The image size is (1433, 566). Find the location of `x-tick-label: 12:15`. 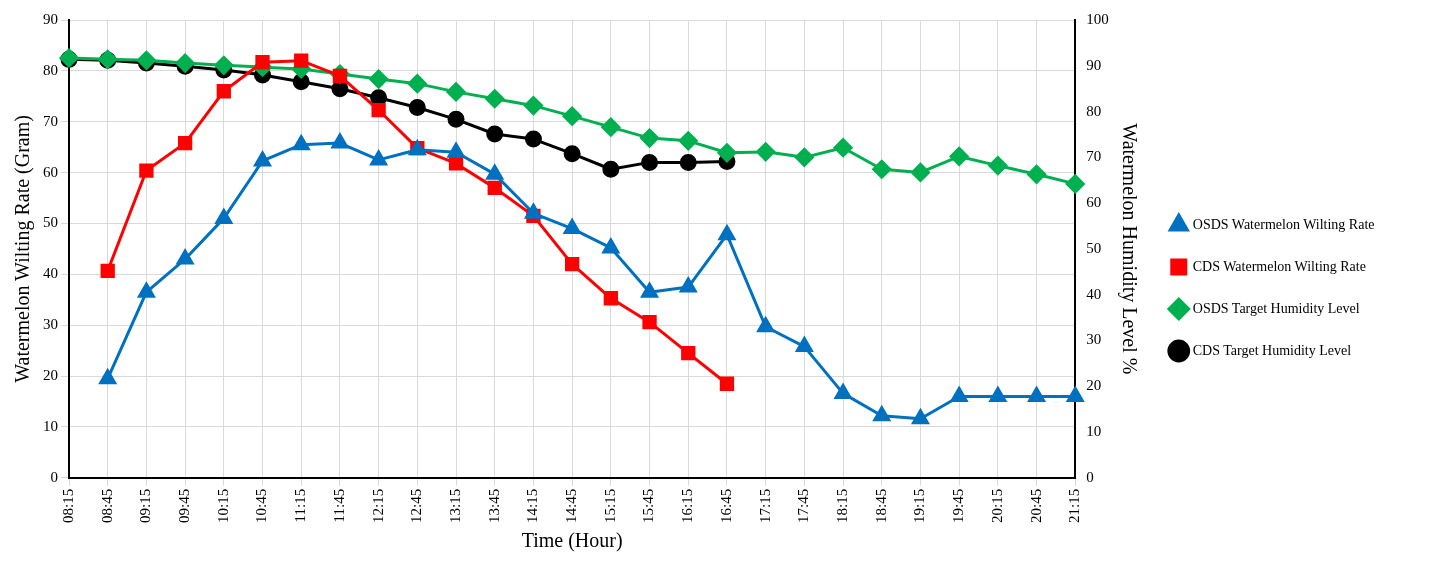

x-tick-label: 12:15 is located at coordinates (377, 505).